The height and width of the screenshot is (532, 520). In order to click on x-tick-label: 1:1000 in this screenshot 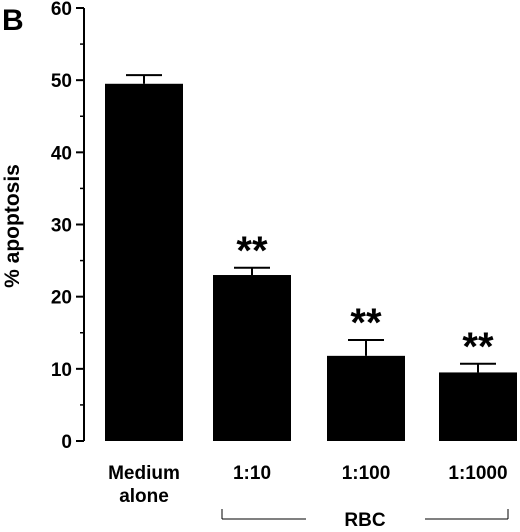, I will do `click(477, 473)`.